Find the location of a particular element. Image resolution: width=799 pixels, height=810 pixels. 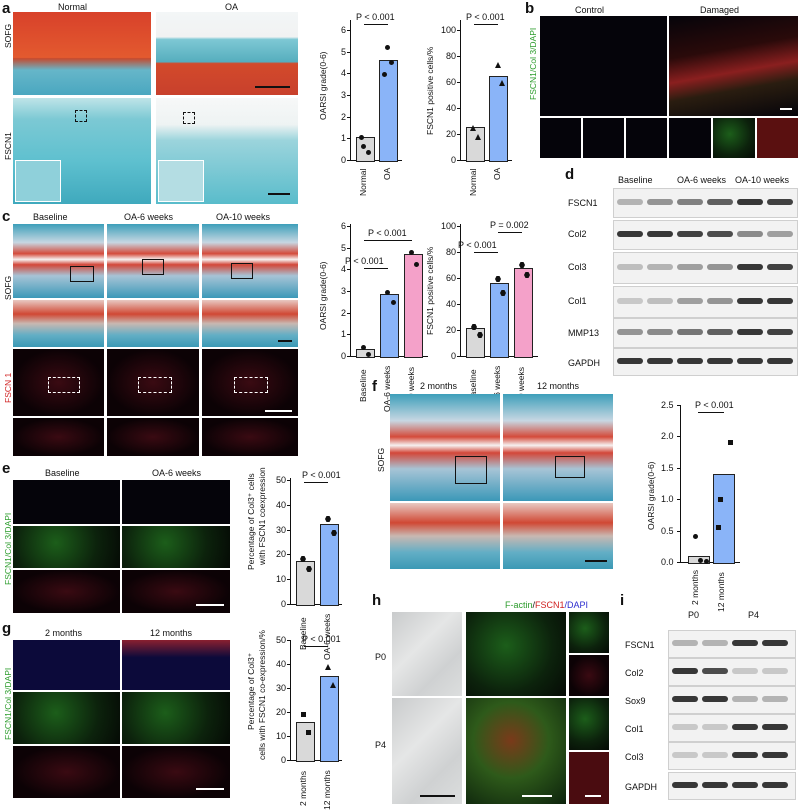

x-tick-label: 12 months is located at coordinates (721, 592).